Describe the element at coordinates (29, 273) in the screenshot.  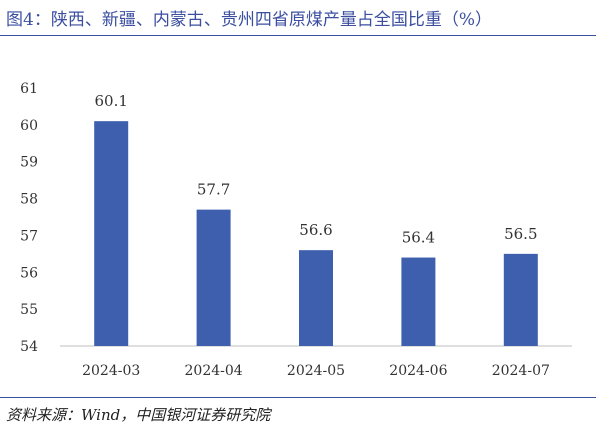
I see `y-tick-label: 56` at that location.